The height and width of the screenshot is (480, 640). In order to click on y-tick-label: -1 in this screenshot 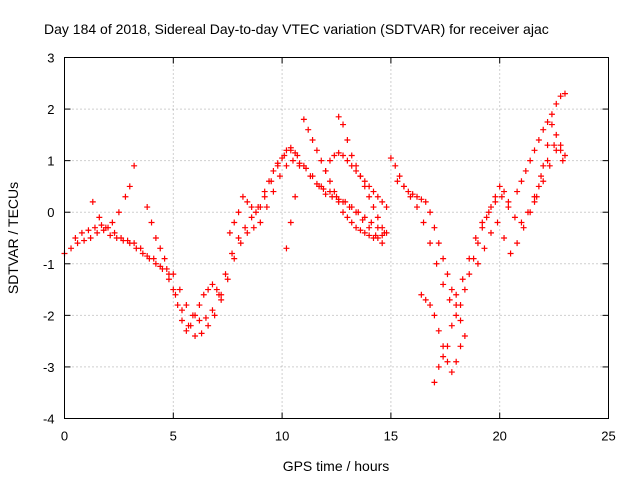, I will do `click(49, 264)`.